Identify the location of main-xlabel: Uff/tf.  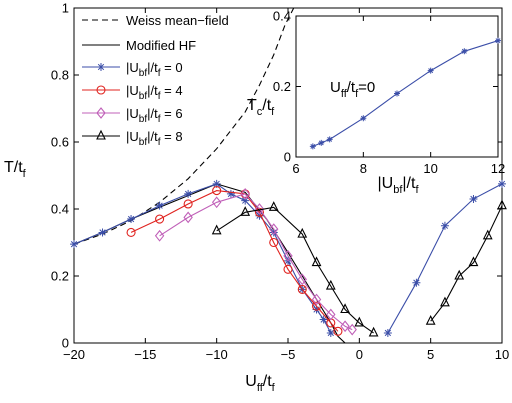
(260, 383).